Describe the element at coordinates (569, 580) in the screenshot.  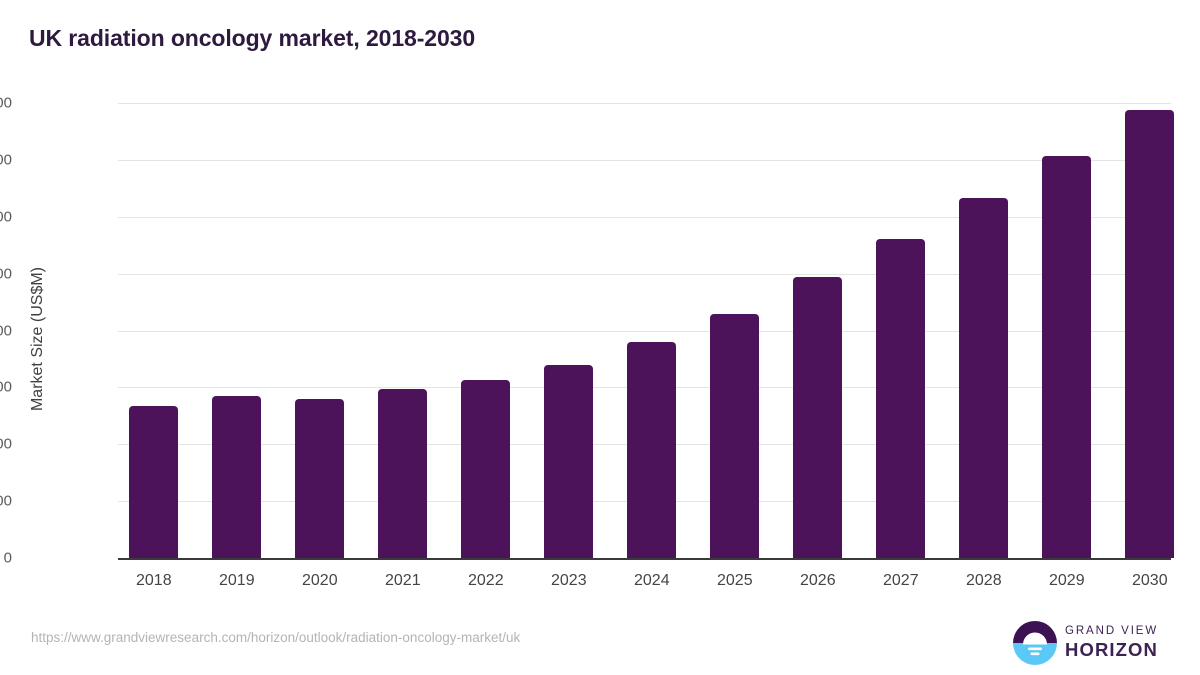
I see `x-tick-label-2023: 2023` at that location.